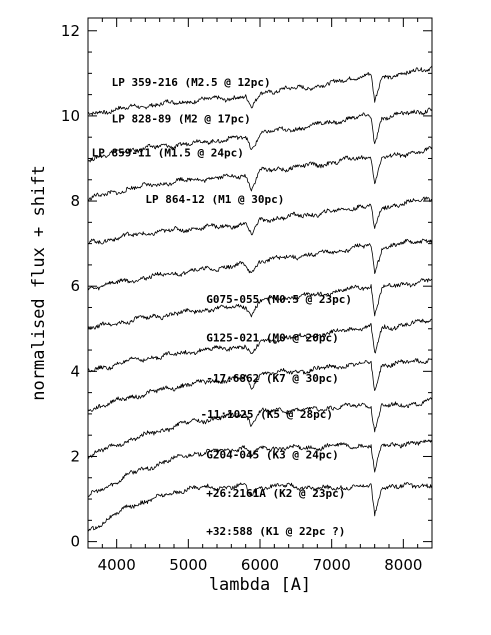  Describe the element at coordinates (39, 282) in the screenshot. I see `y-axis-title: normalised flux + shift` at that location.